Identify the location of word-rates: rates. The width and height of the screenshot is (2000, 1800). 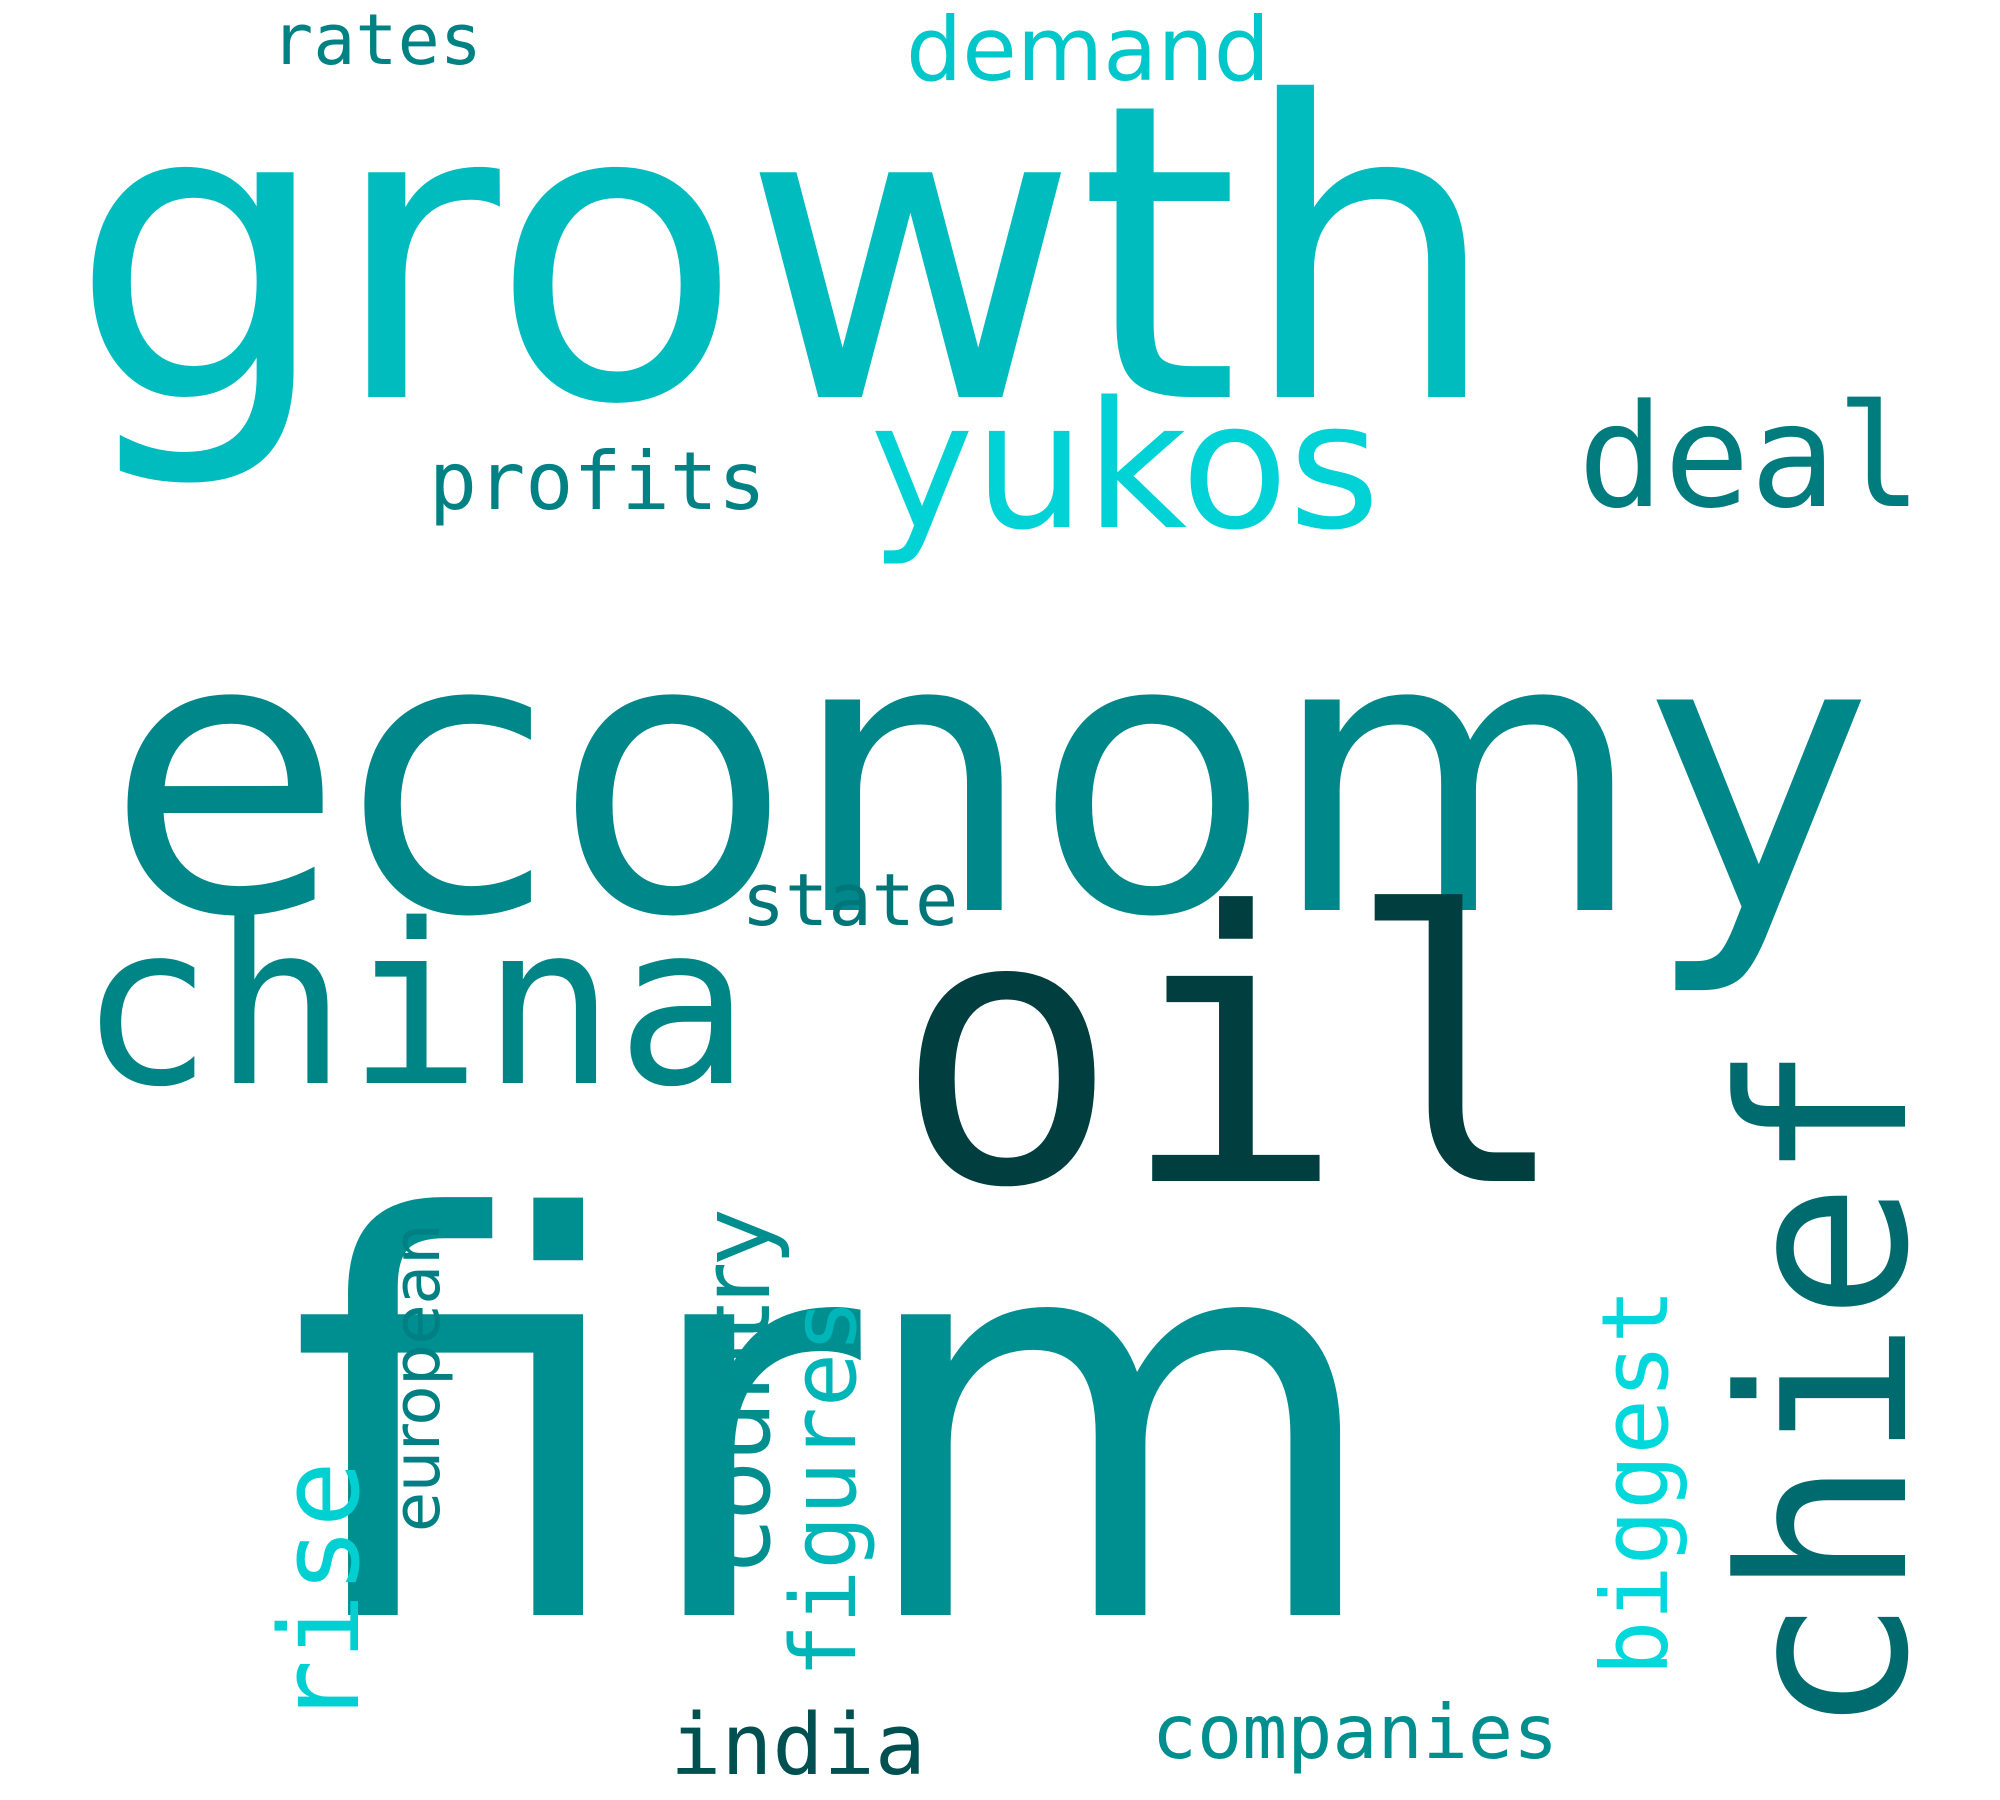
(376, 40).